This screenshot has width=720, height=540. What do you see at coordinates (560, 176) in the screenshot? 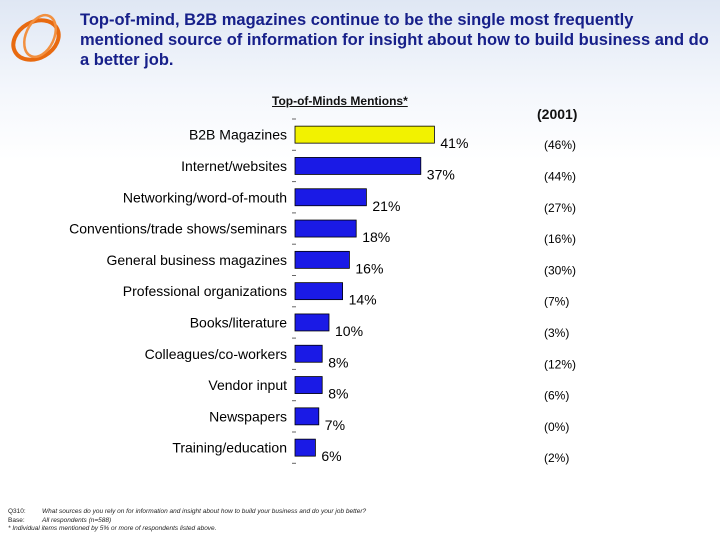
I see `comparison-label: (44%)` at bounding box center [560, 176].